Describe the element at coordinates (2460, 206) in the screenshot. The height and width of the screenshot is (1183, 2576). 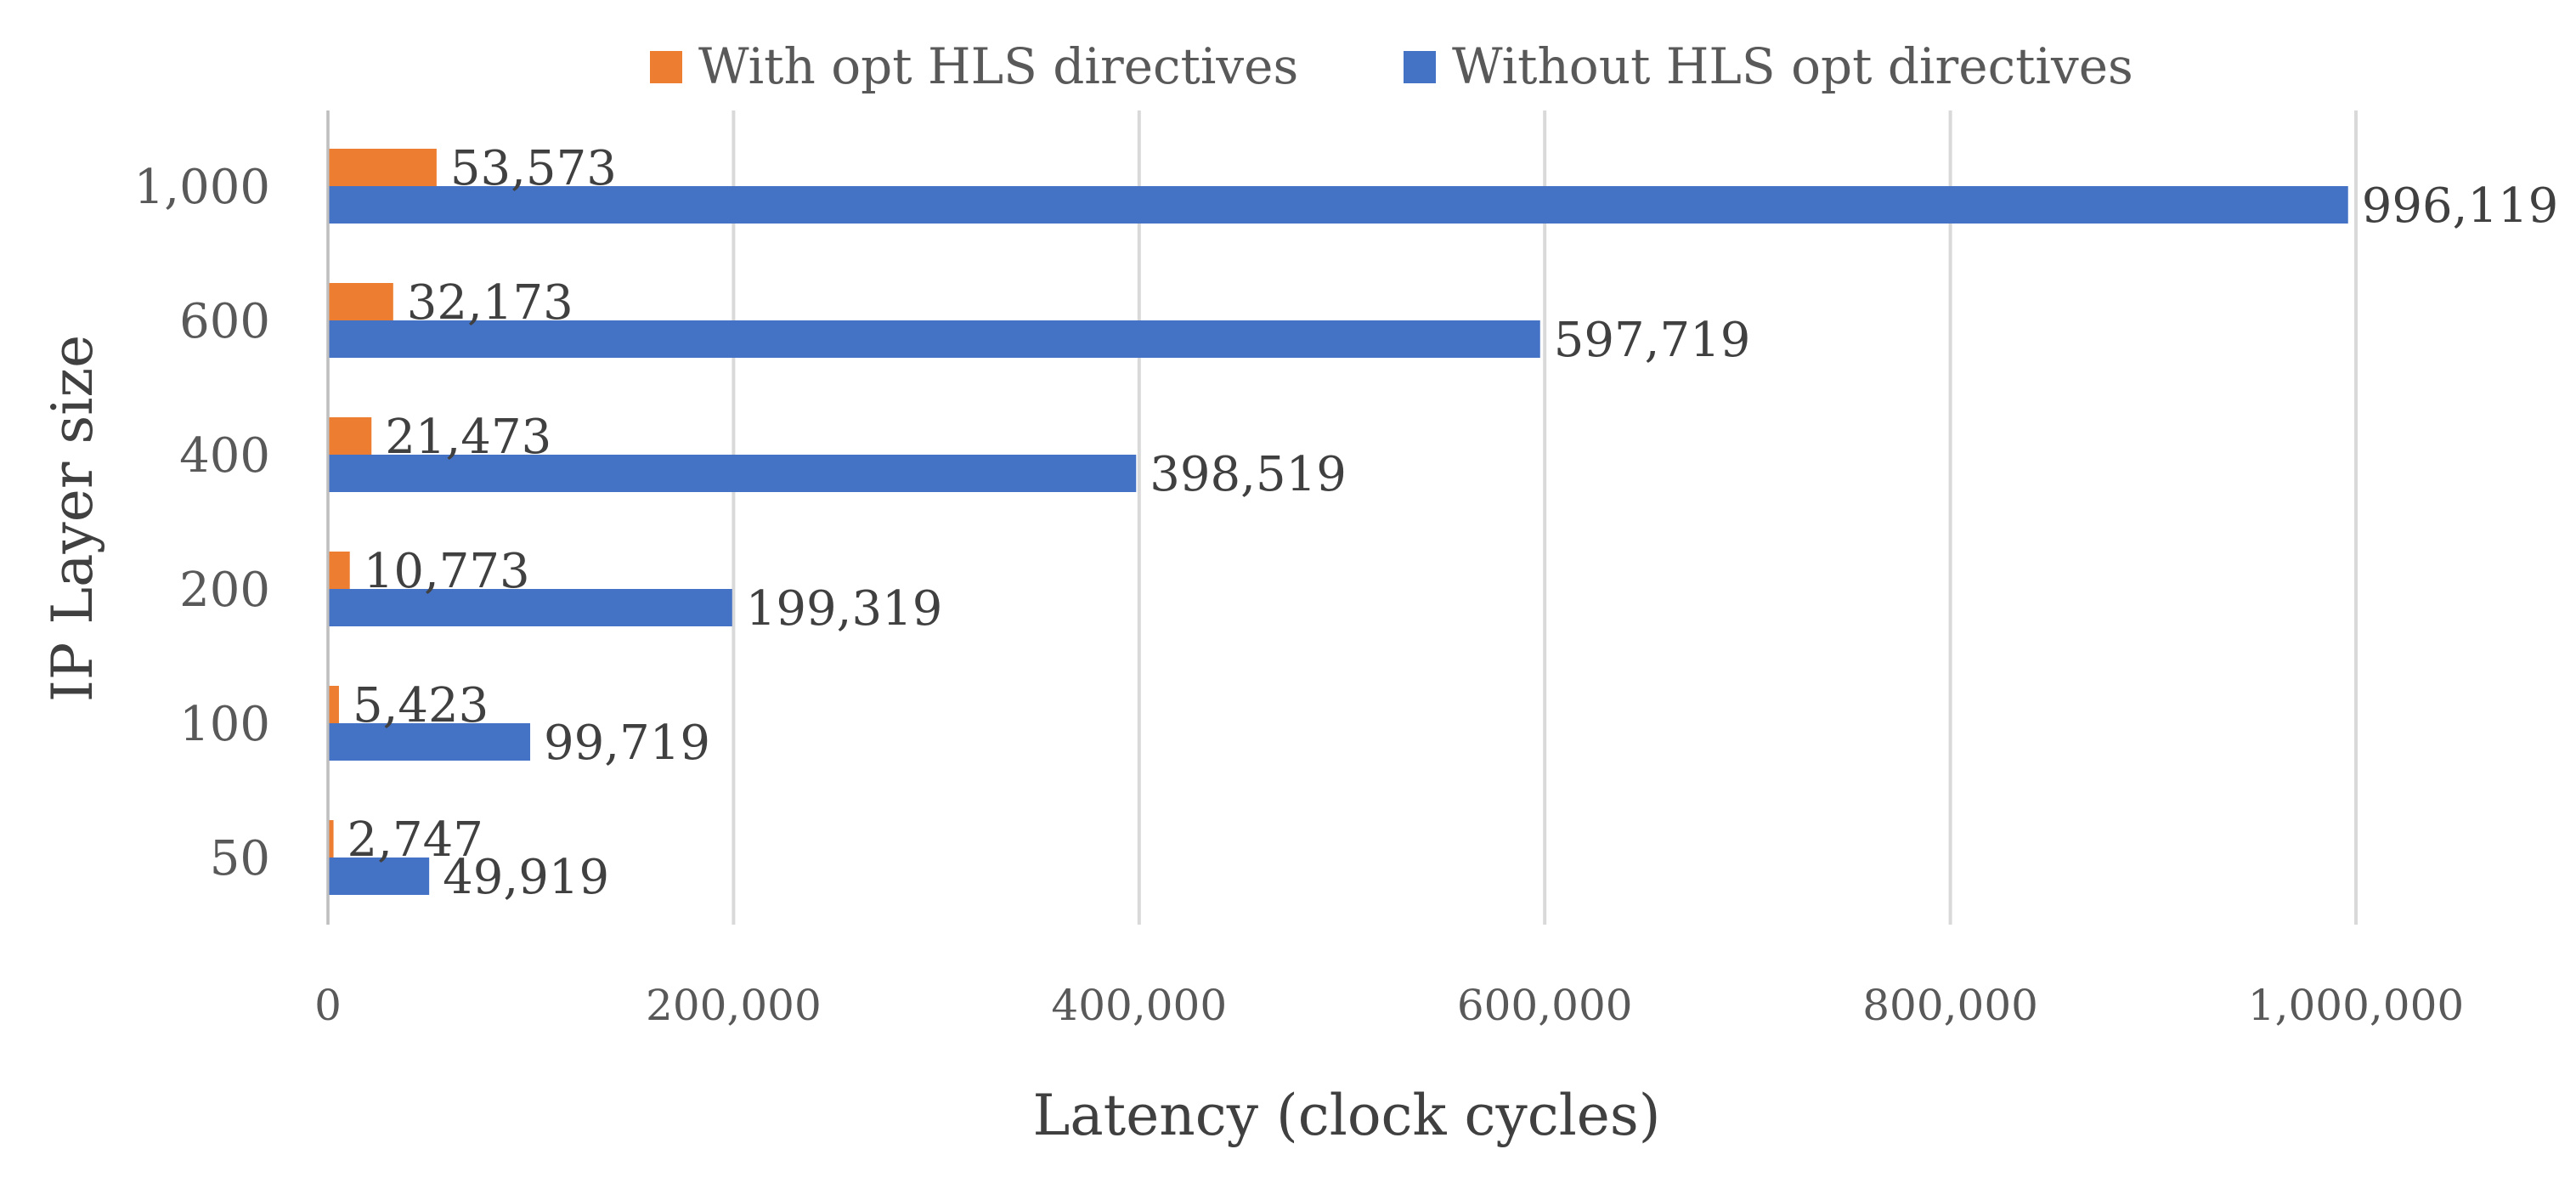
I see `data-label: 996,119` at that location.